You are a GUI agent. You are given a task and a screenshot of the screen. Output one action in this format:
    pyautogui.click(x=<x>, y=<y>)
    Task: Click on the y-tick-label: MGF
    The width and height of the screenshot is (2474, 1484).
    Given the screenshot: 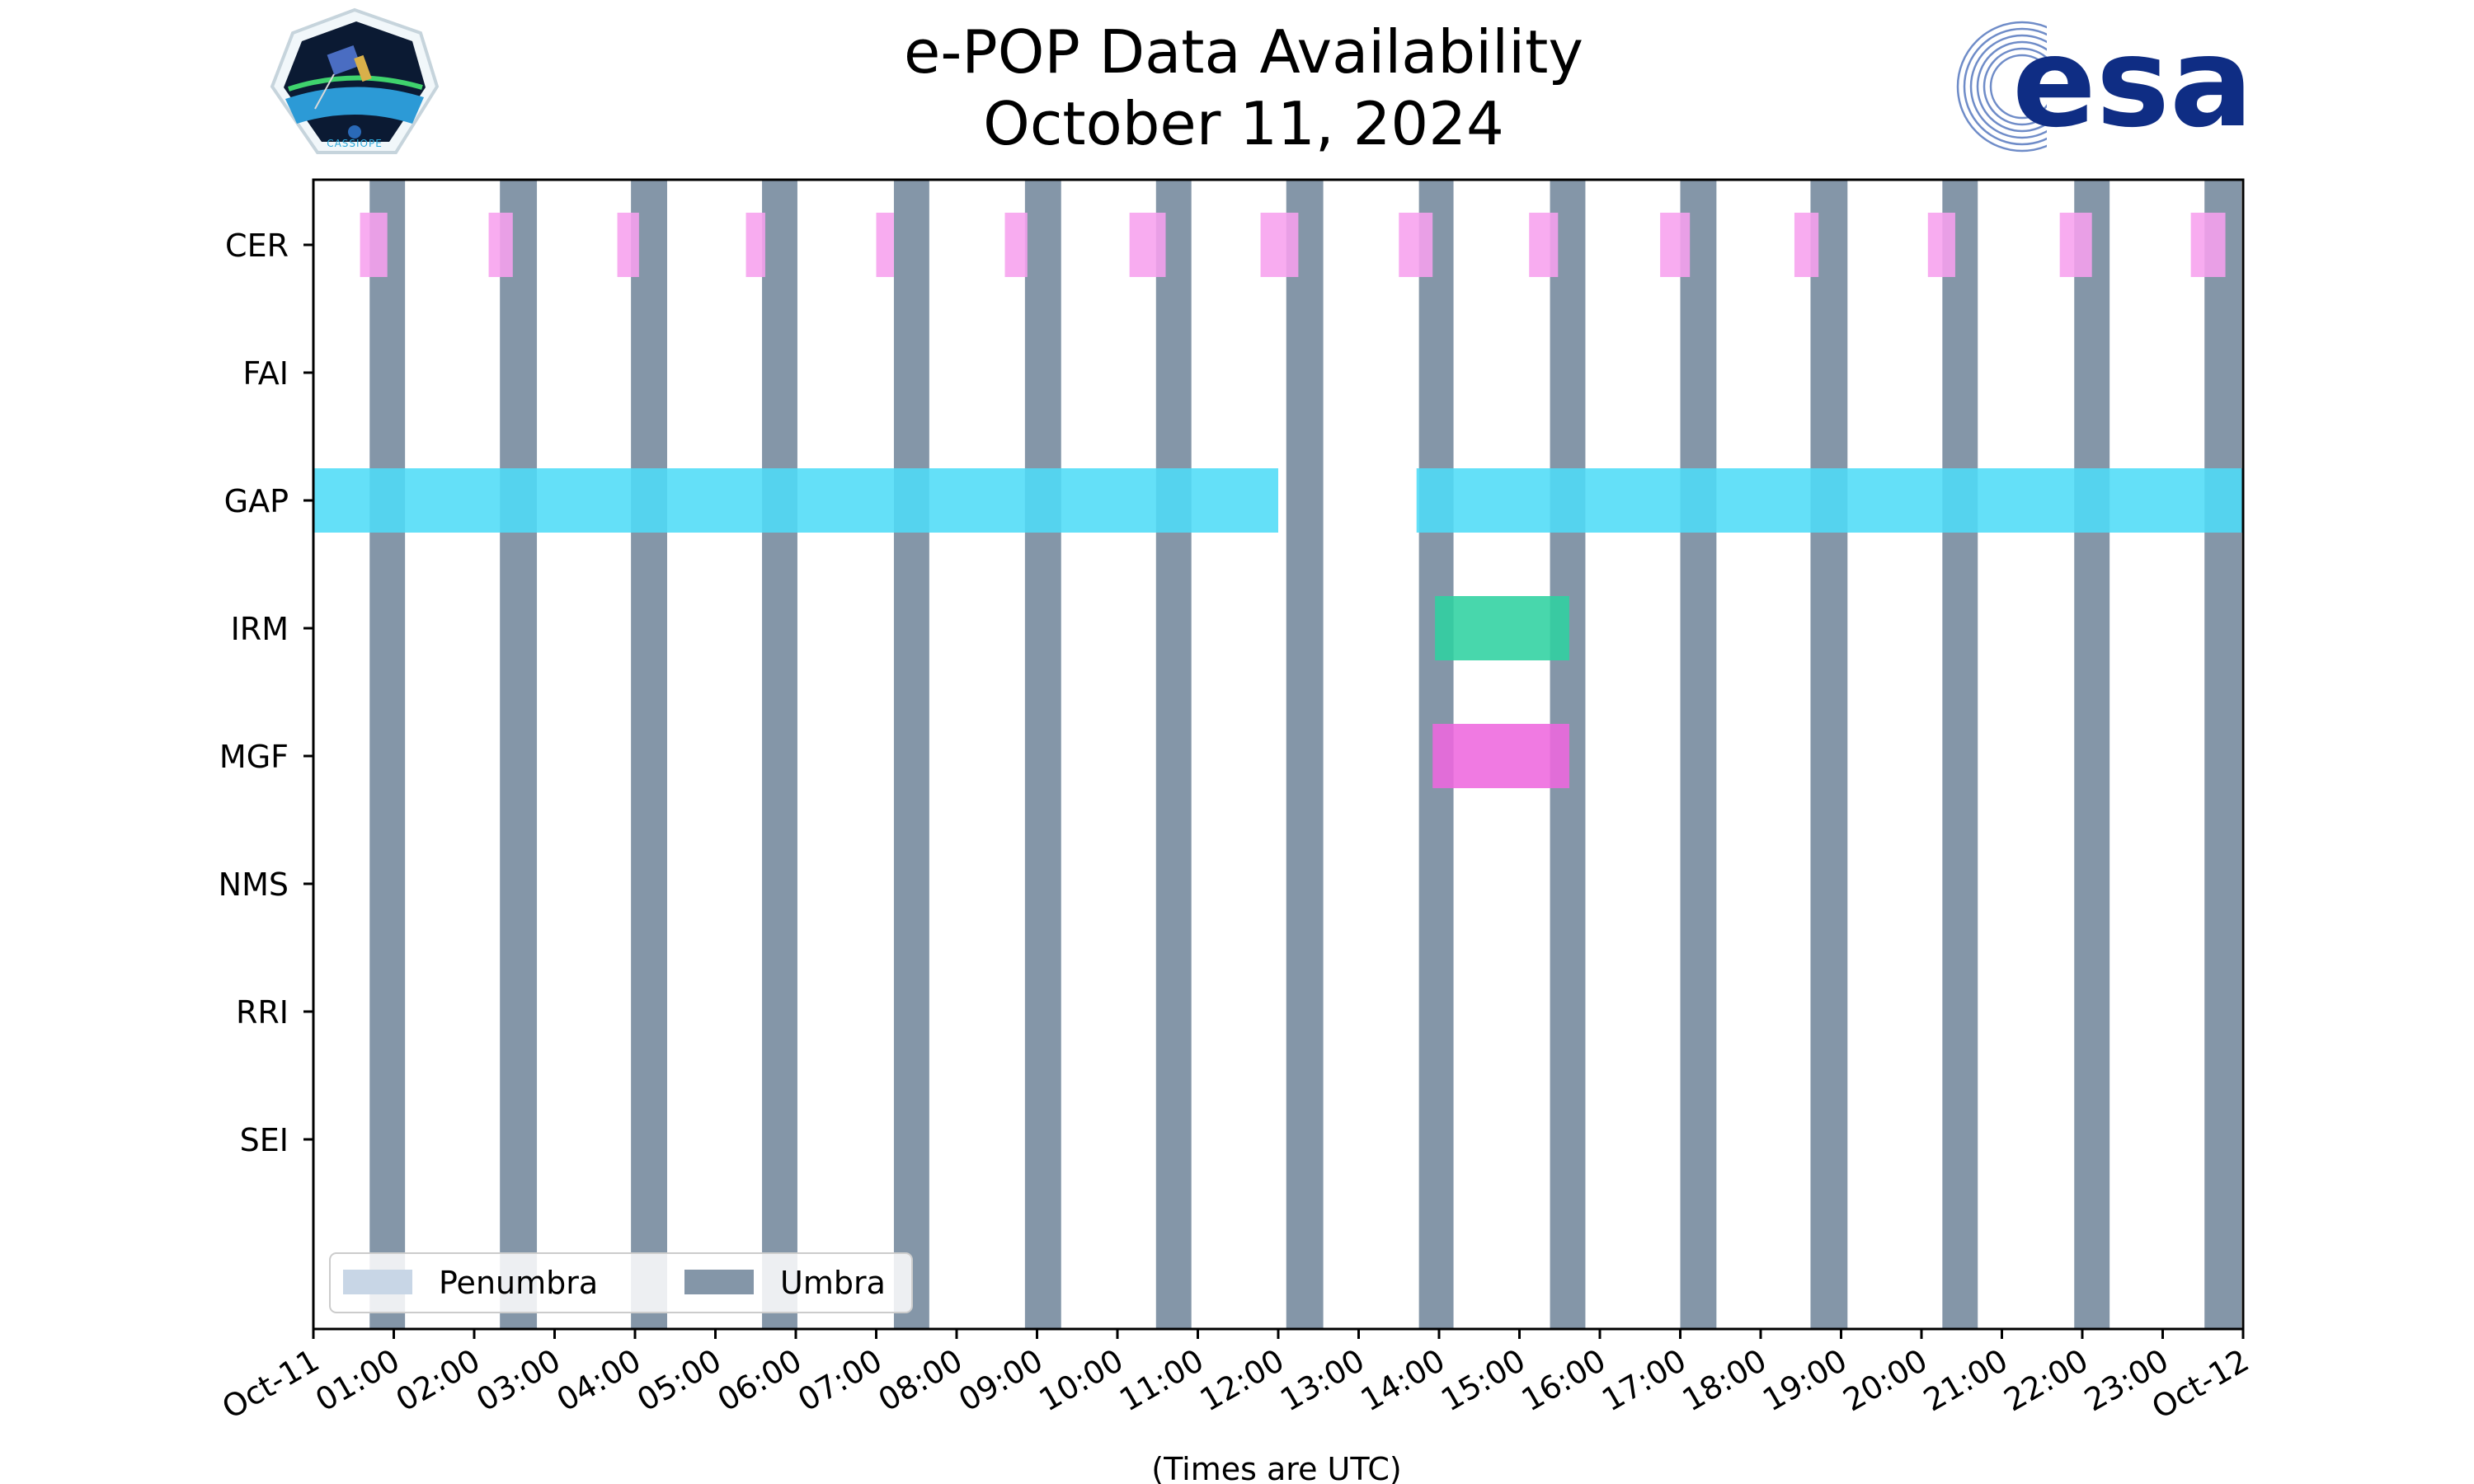 What is the action you would take?
    pyautogui.click(x=254, y=757)
    